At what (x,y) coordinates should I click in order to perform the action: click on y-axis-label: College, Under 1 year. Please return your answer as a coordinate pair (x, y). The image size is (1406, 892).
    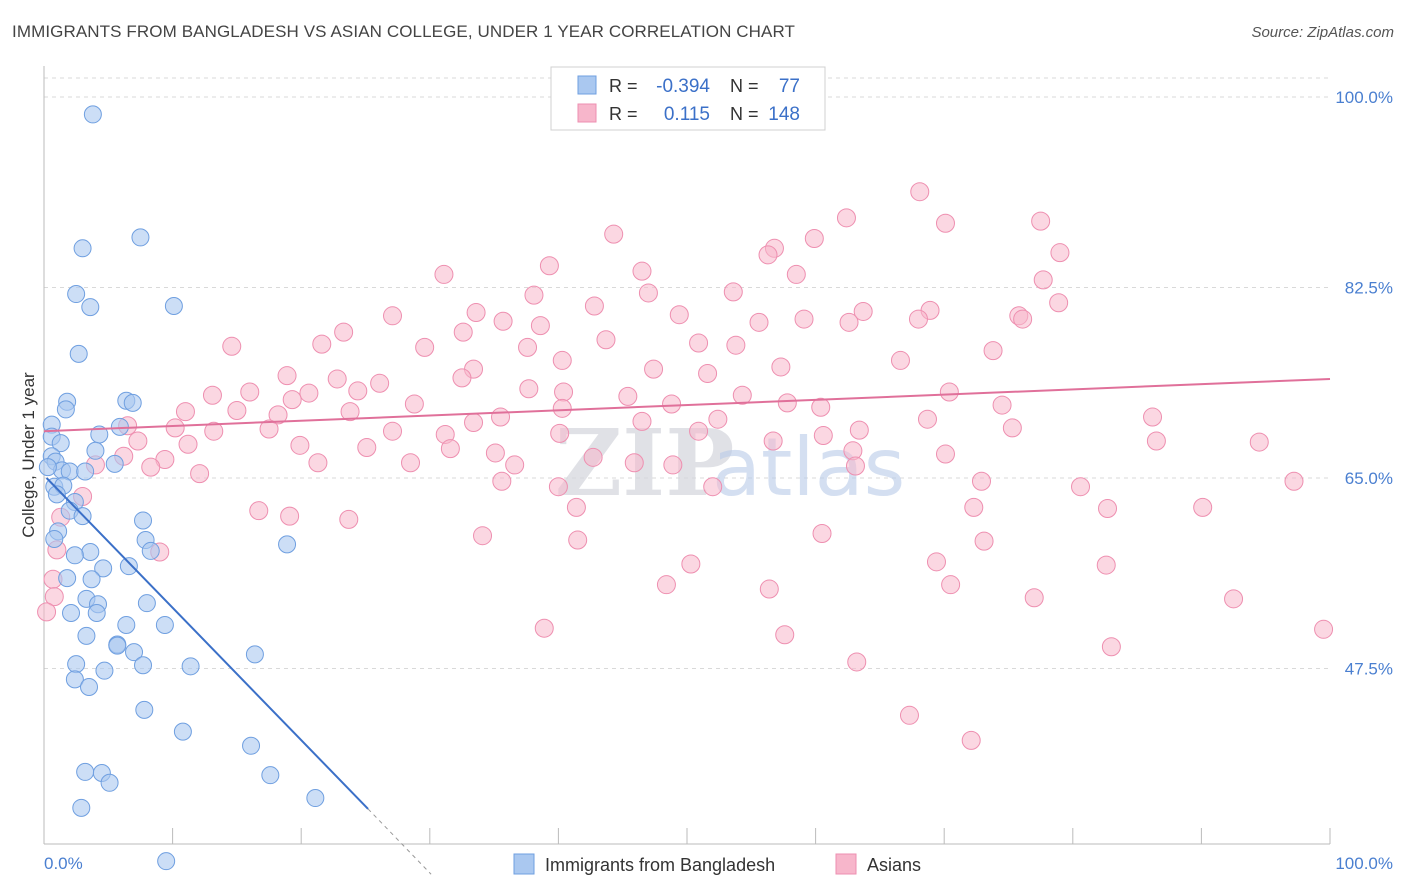
    Looking at the image, I should click on (28, 455).